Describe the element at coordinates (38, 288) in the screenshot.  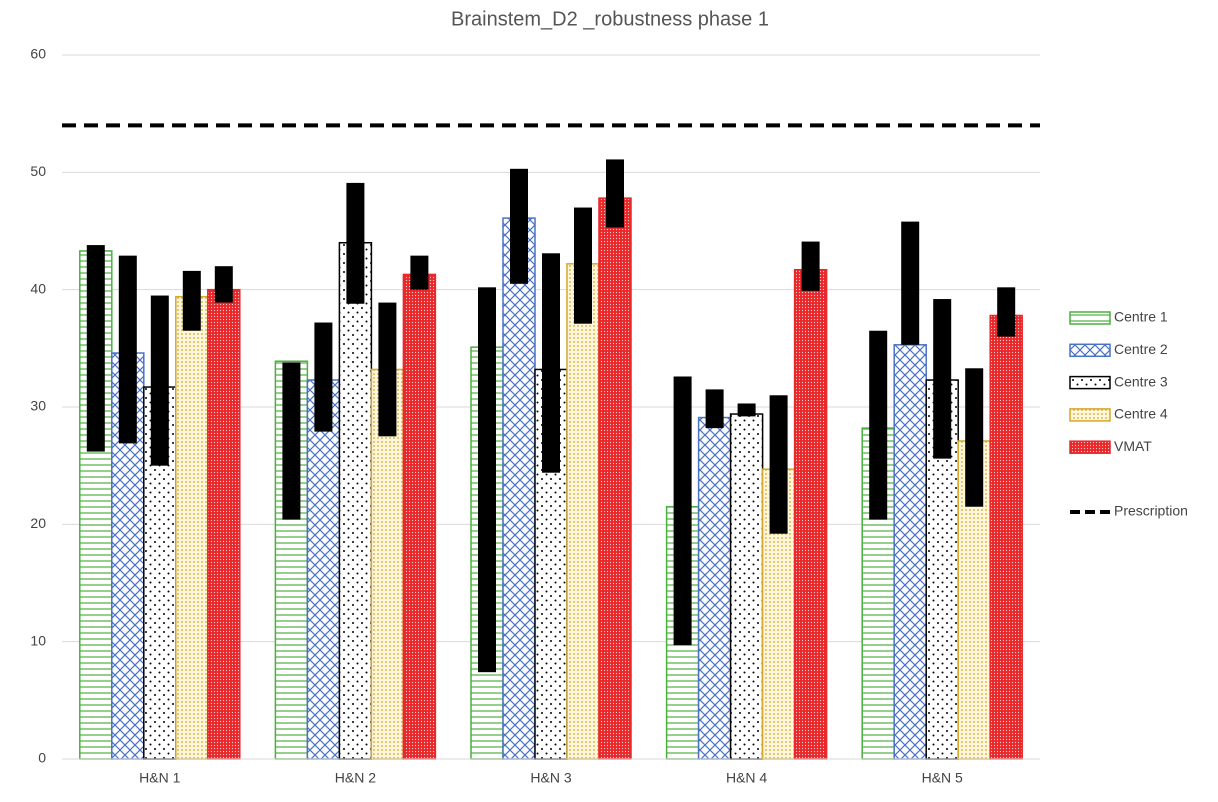
I see `y-tick-label: 40` at that location.